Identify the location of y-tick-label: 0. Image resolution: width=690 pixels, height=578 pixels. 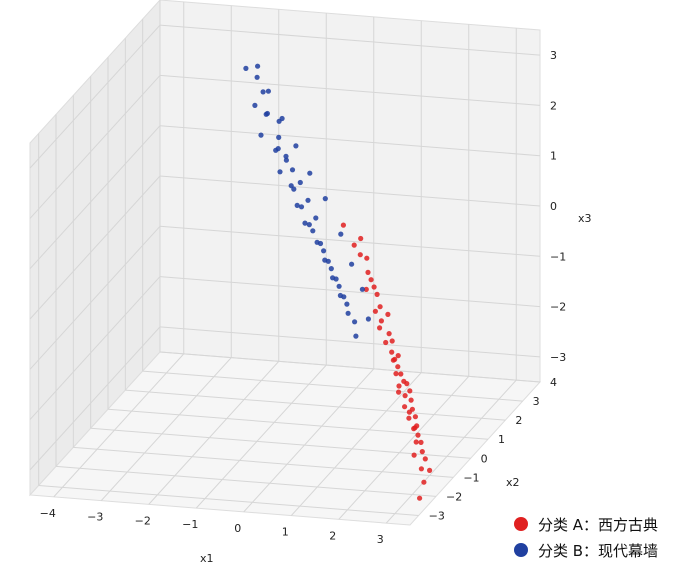
(484, 458).